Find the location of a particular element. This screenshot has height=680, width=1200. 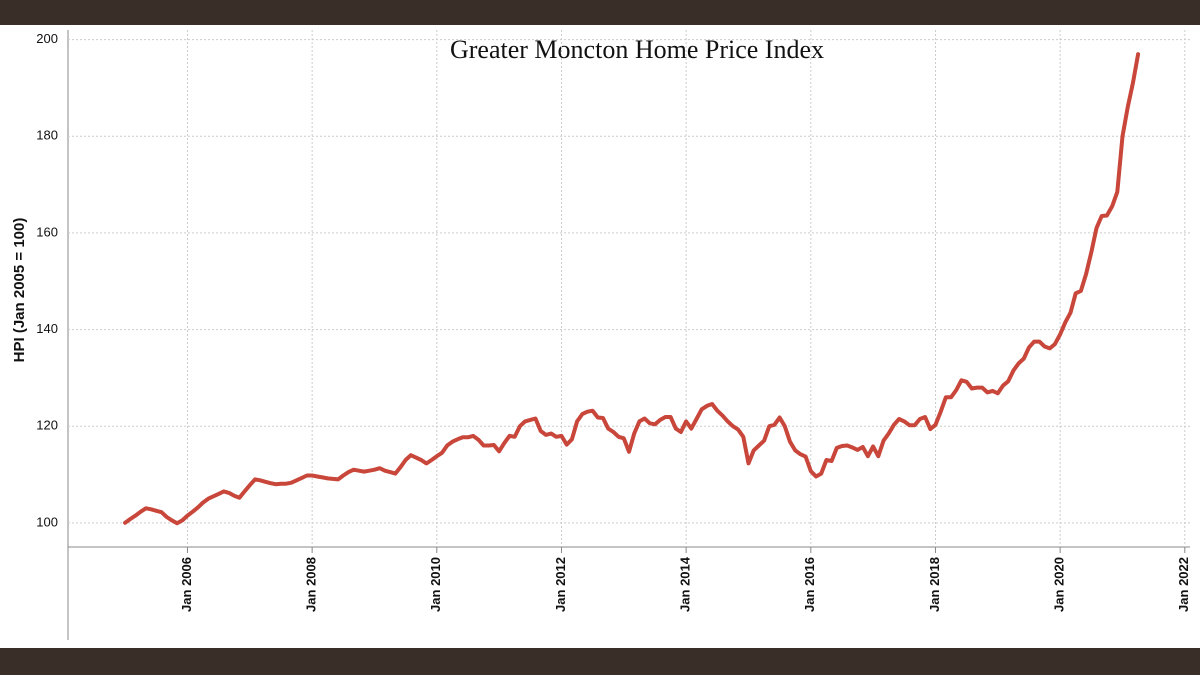

x-tick-label: Jan 2016 is located at coordinates (809, 584).